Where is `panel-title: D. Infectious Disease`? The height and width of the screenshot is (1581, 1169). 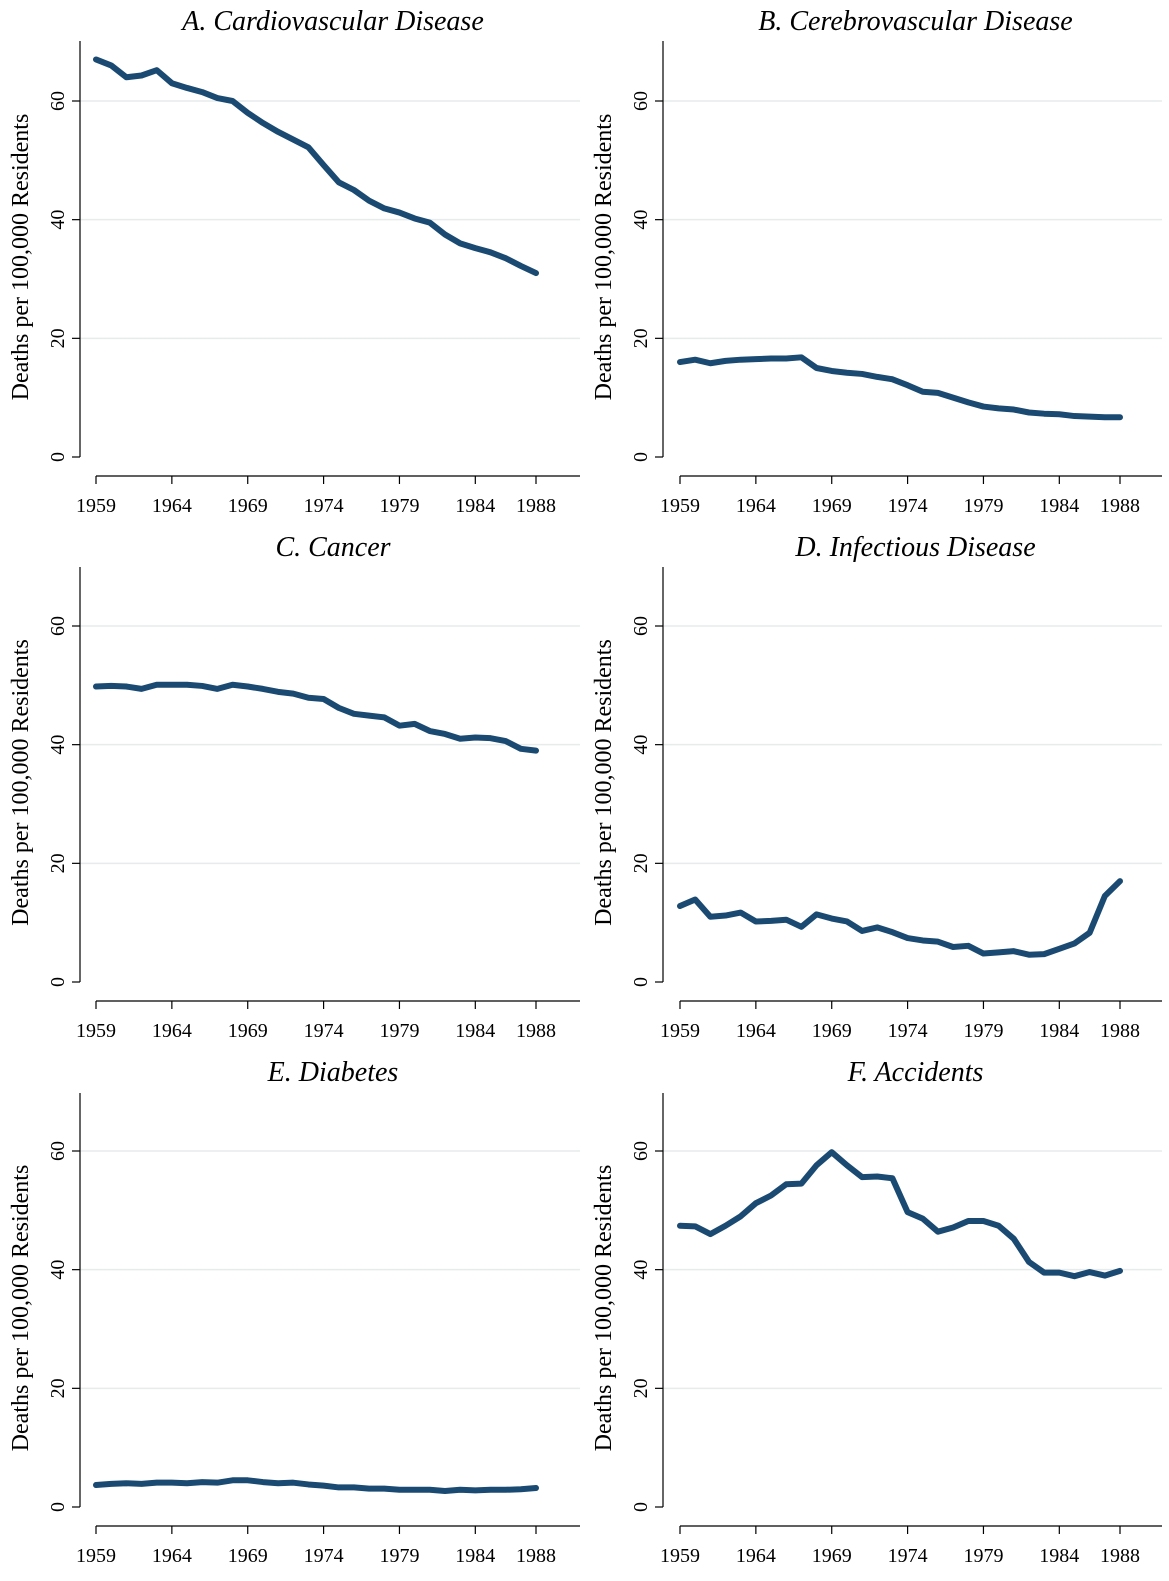 panel-title: D. Infectious Disease is located at coordinates (914, 547).